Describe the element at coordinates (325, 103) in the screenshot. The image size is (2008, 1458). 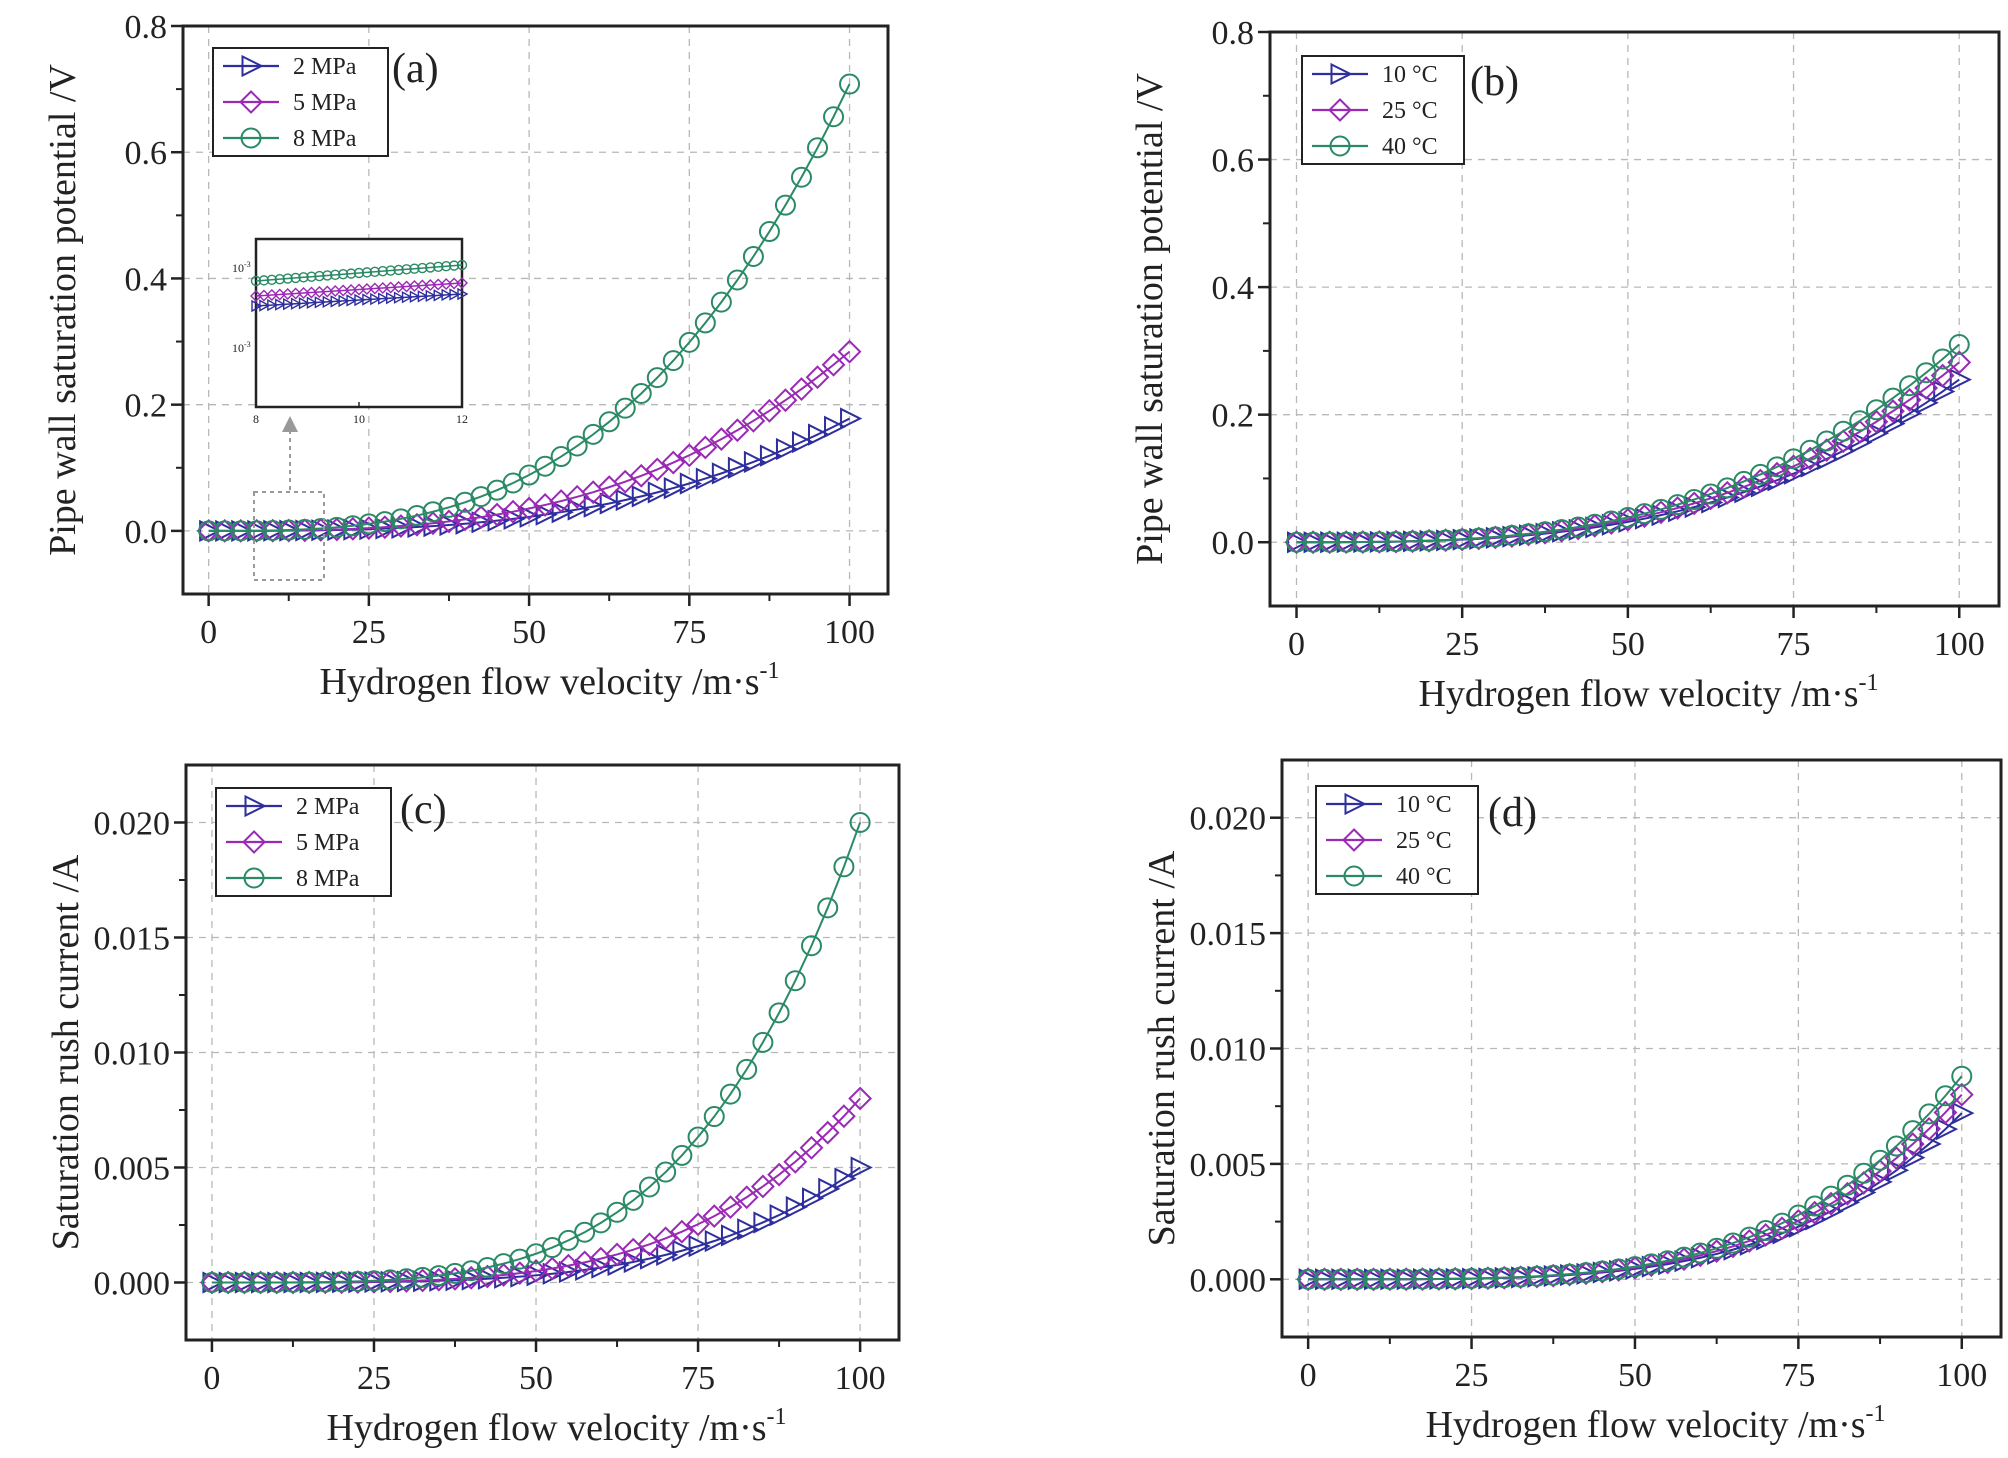
I see `legend-label: 5 MPa` at that location.